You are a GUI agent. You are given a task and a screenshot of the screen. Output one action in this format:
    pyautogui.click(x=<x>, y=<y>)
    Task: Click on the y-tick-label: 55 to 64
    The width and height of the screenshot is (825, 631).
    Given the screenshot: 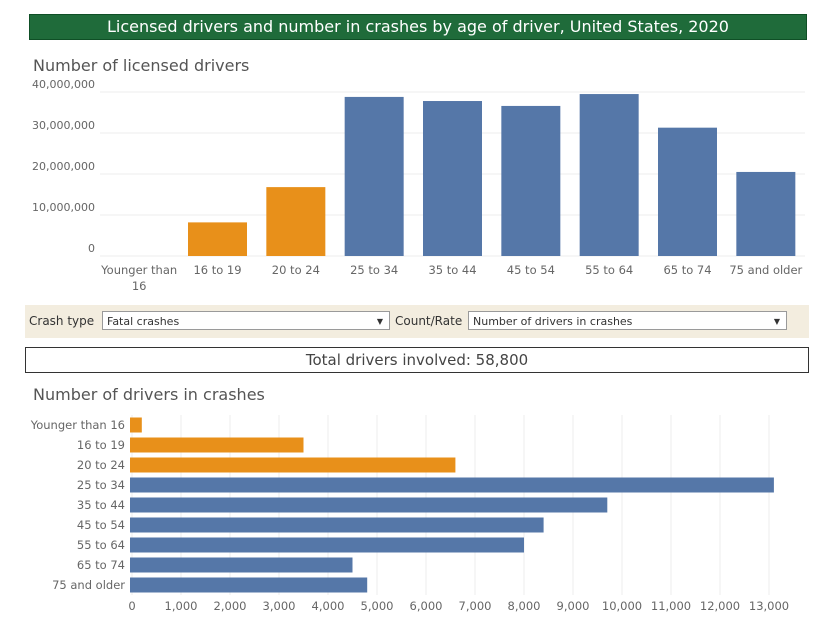 What is the action you would take?
    pyautogui.click(x=101, y=545)
    